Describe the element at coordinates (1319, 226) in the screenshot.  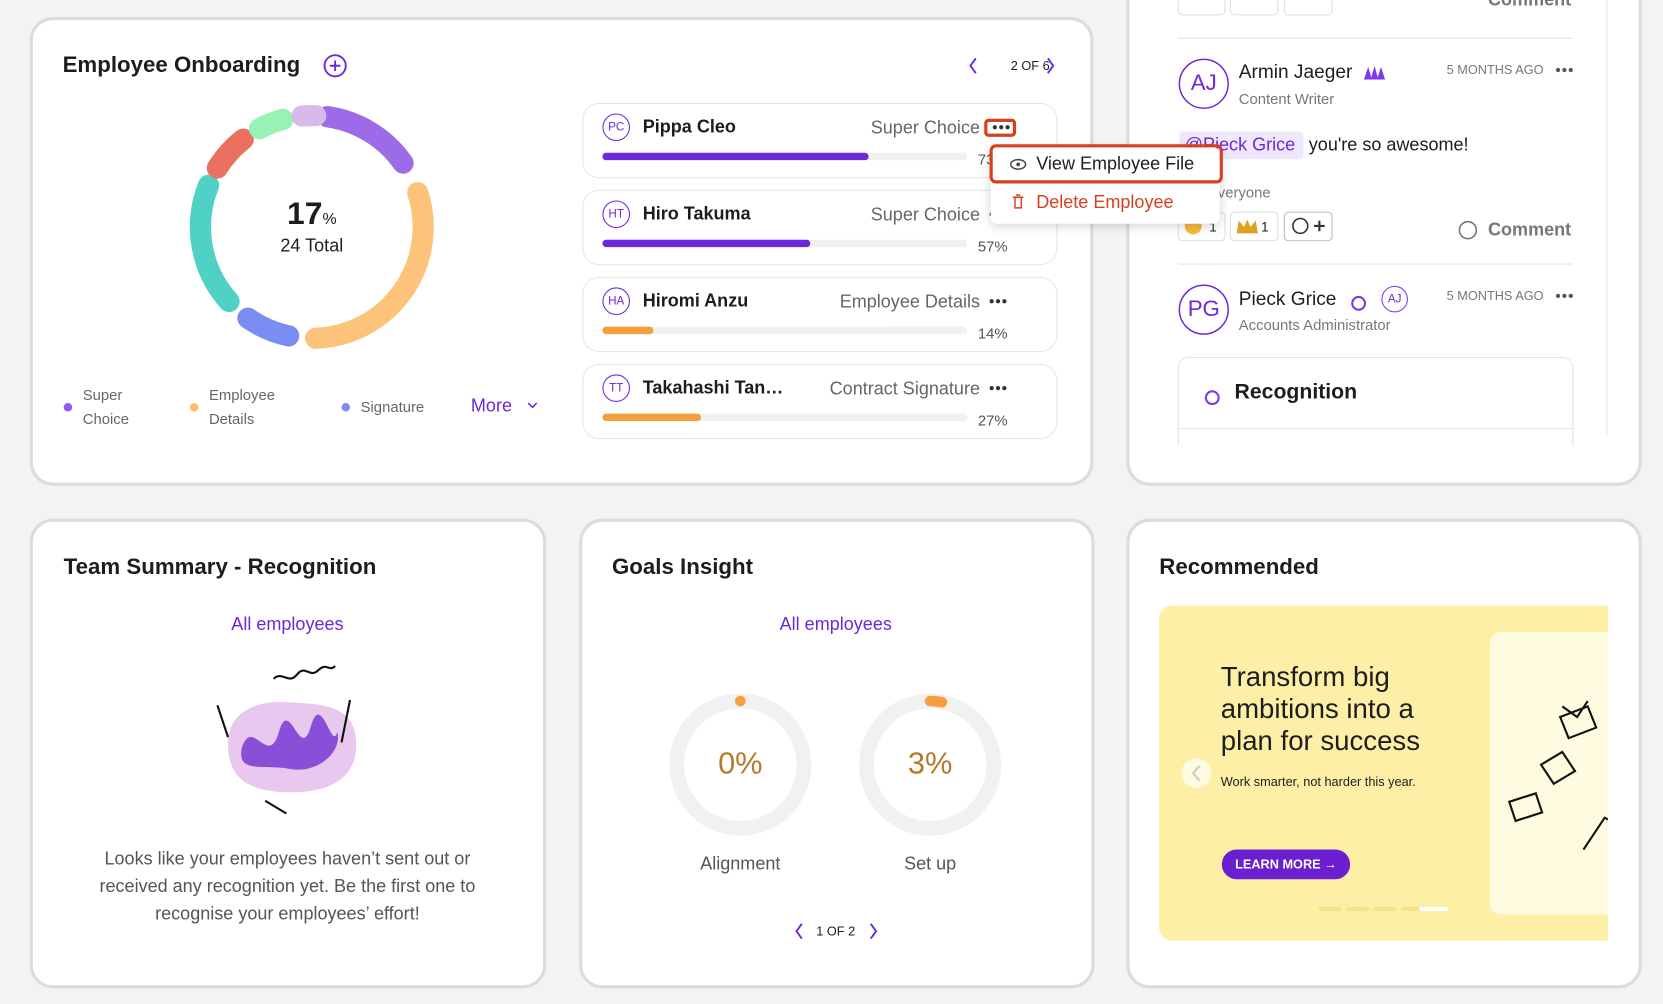
I see `plus` at that location.